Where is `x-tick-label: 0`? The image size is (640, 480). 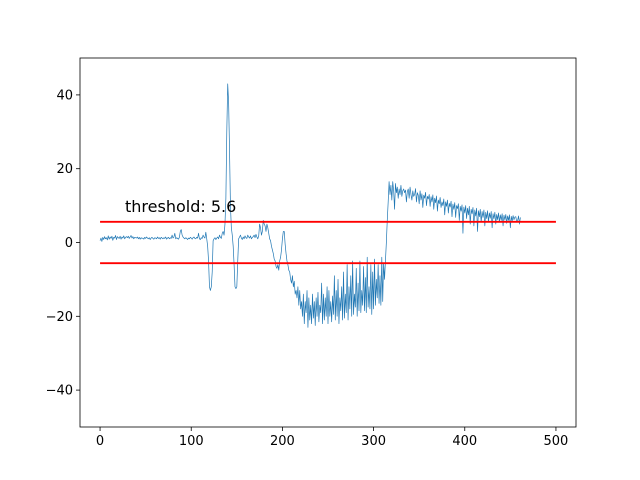
x-tick-label: 0 is located at coordinates (100, 441).